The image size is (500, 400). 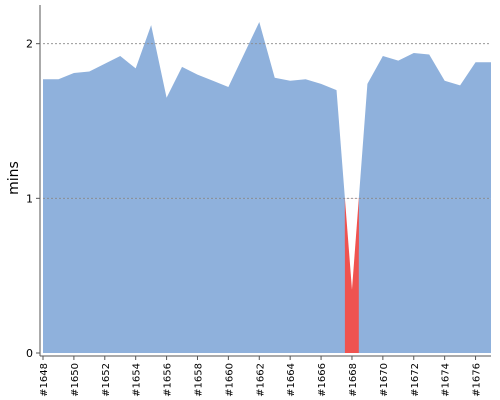 What do you see at coordinates (291, 380) in the screenshot?
I see `x-tick-label: #1664` at bounding box center [291, 380].